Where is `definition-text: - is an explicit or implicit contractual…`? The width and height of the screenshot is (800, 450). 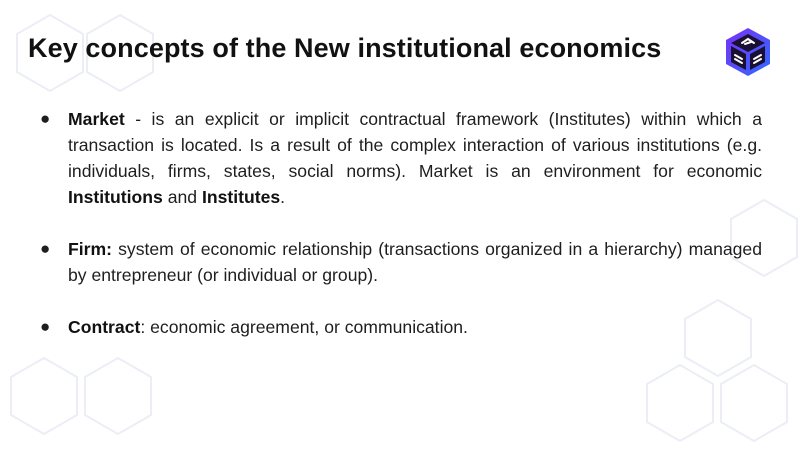 definition-text: - is an explicit or implicit contractual… is located at coordinates (415, 145).